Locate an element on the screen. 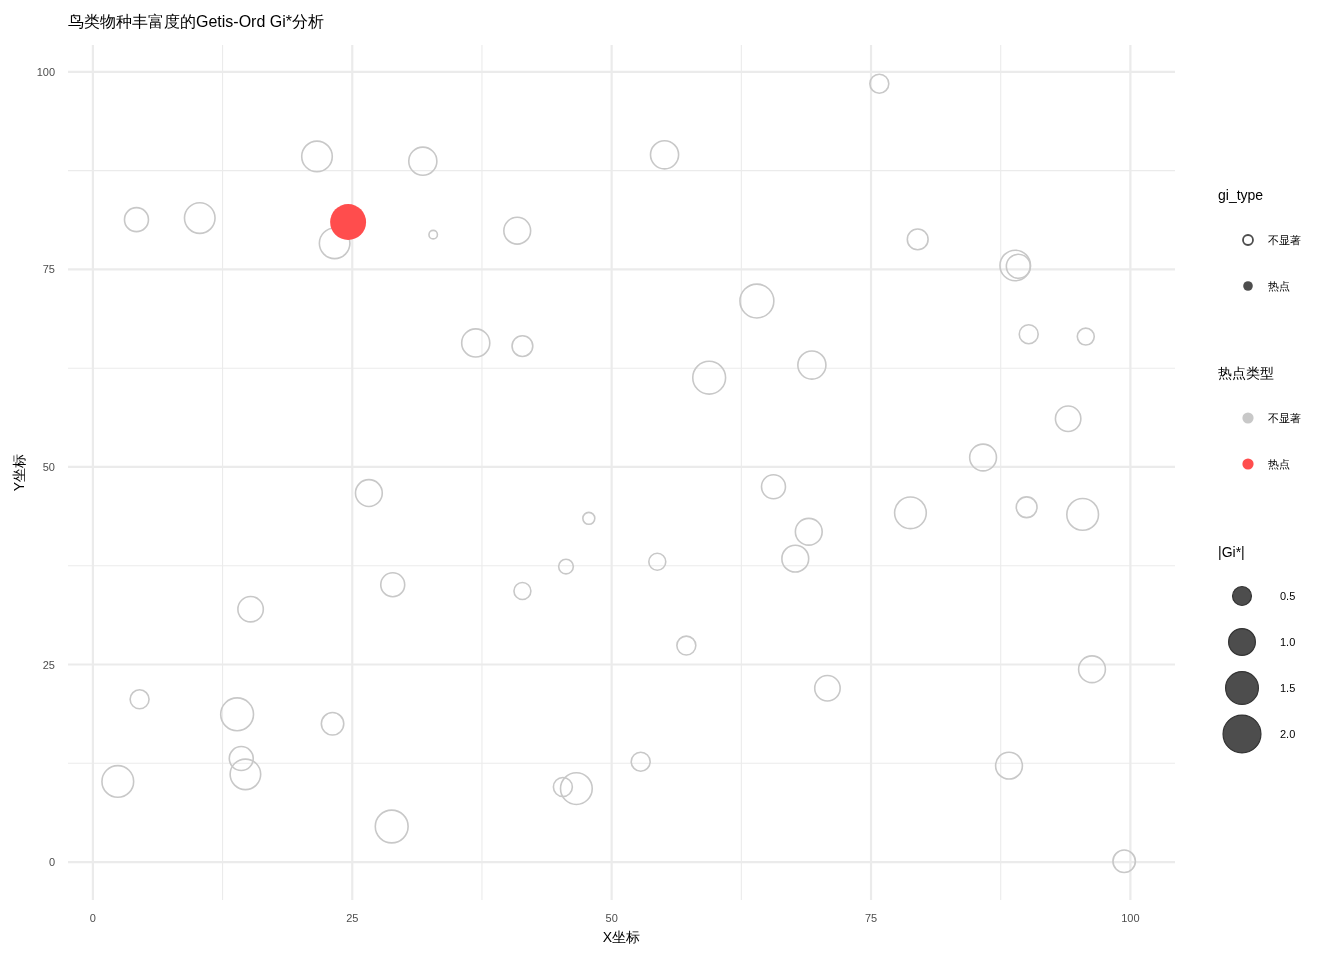 The image size is (1344, 960). x-tick-label: 50 is located at coordinates (611, 918).